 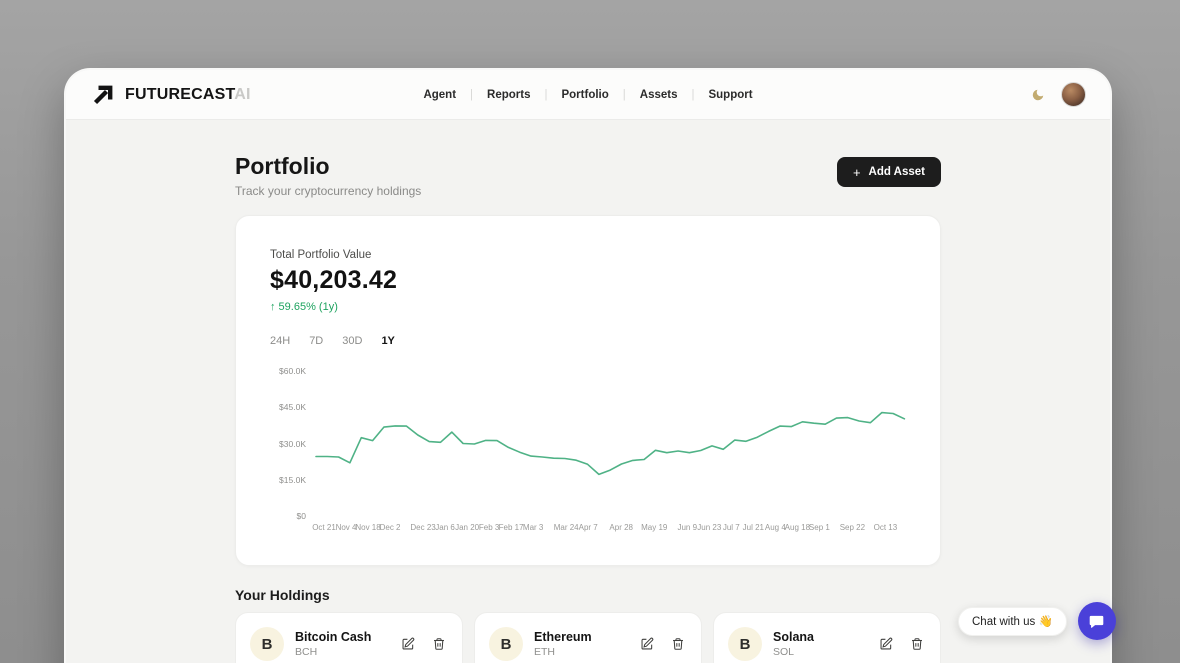 What do you see at coordinates (467, 527) in the screenshot?
I see `x-axis-tick: Jan 20` at bounding box center [467, 527].